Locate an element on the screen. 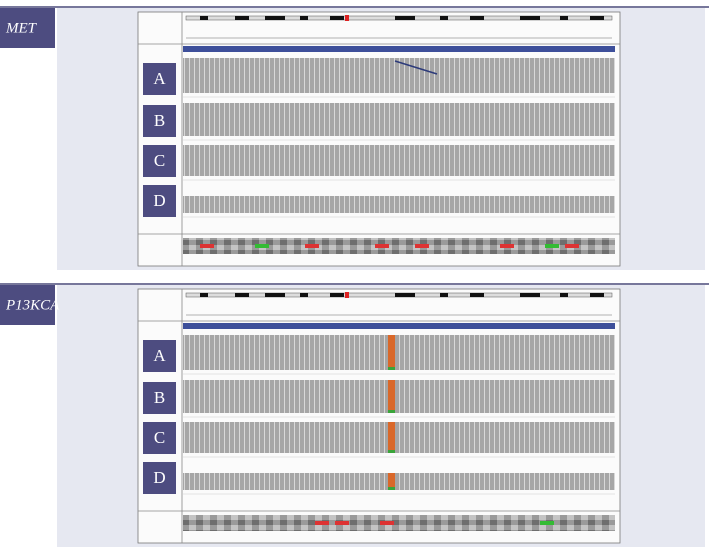  gene-label: MET is located at coordinates (21, 28).